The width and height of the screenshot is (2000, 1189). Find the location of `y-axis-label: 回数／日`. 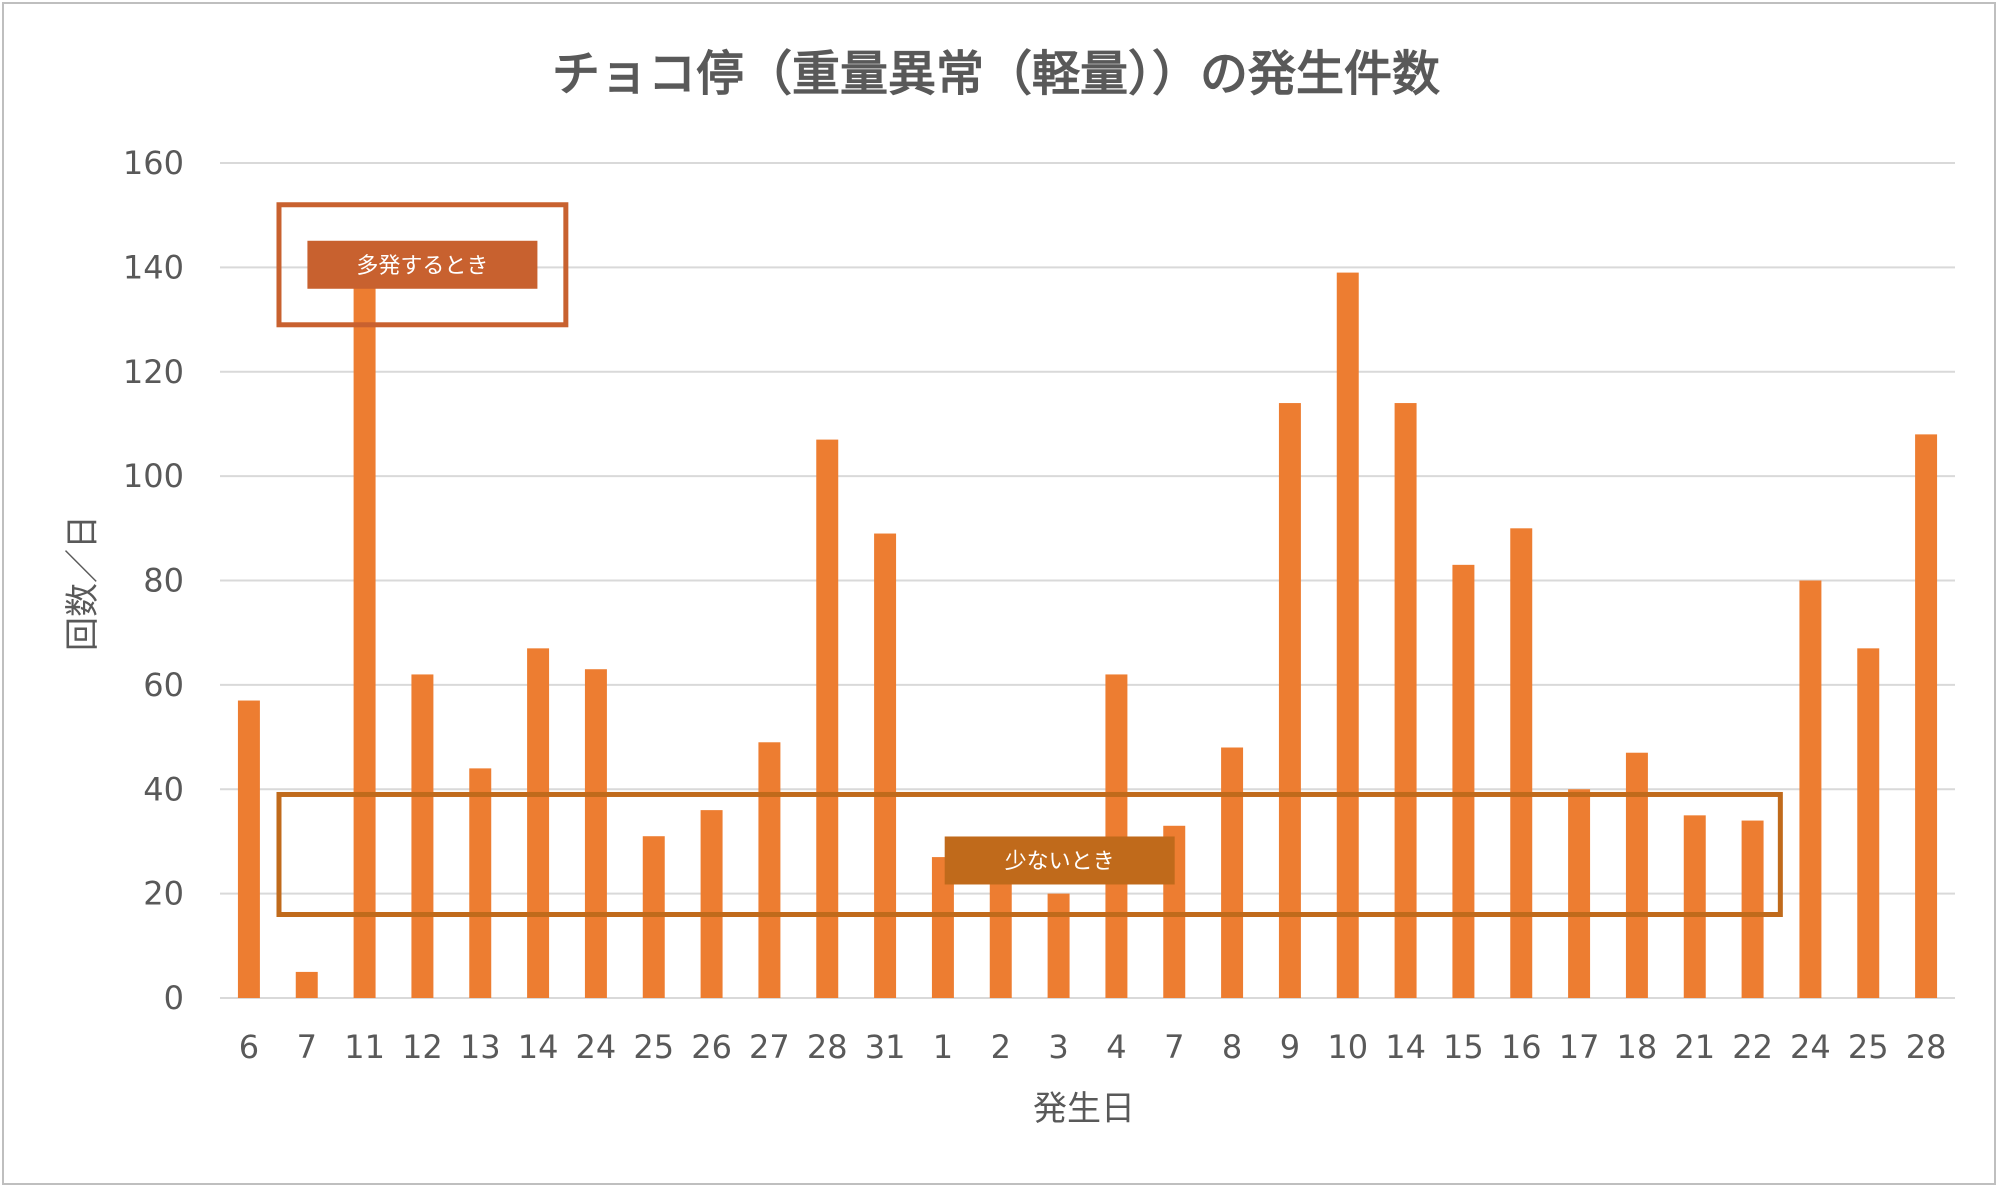

y-axis-label: 回数／日 is located at coordinates (83, 583).